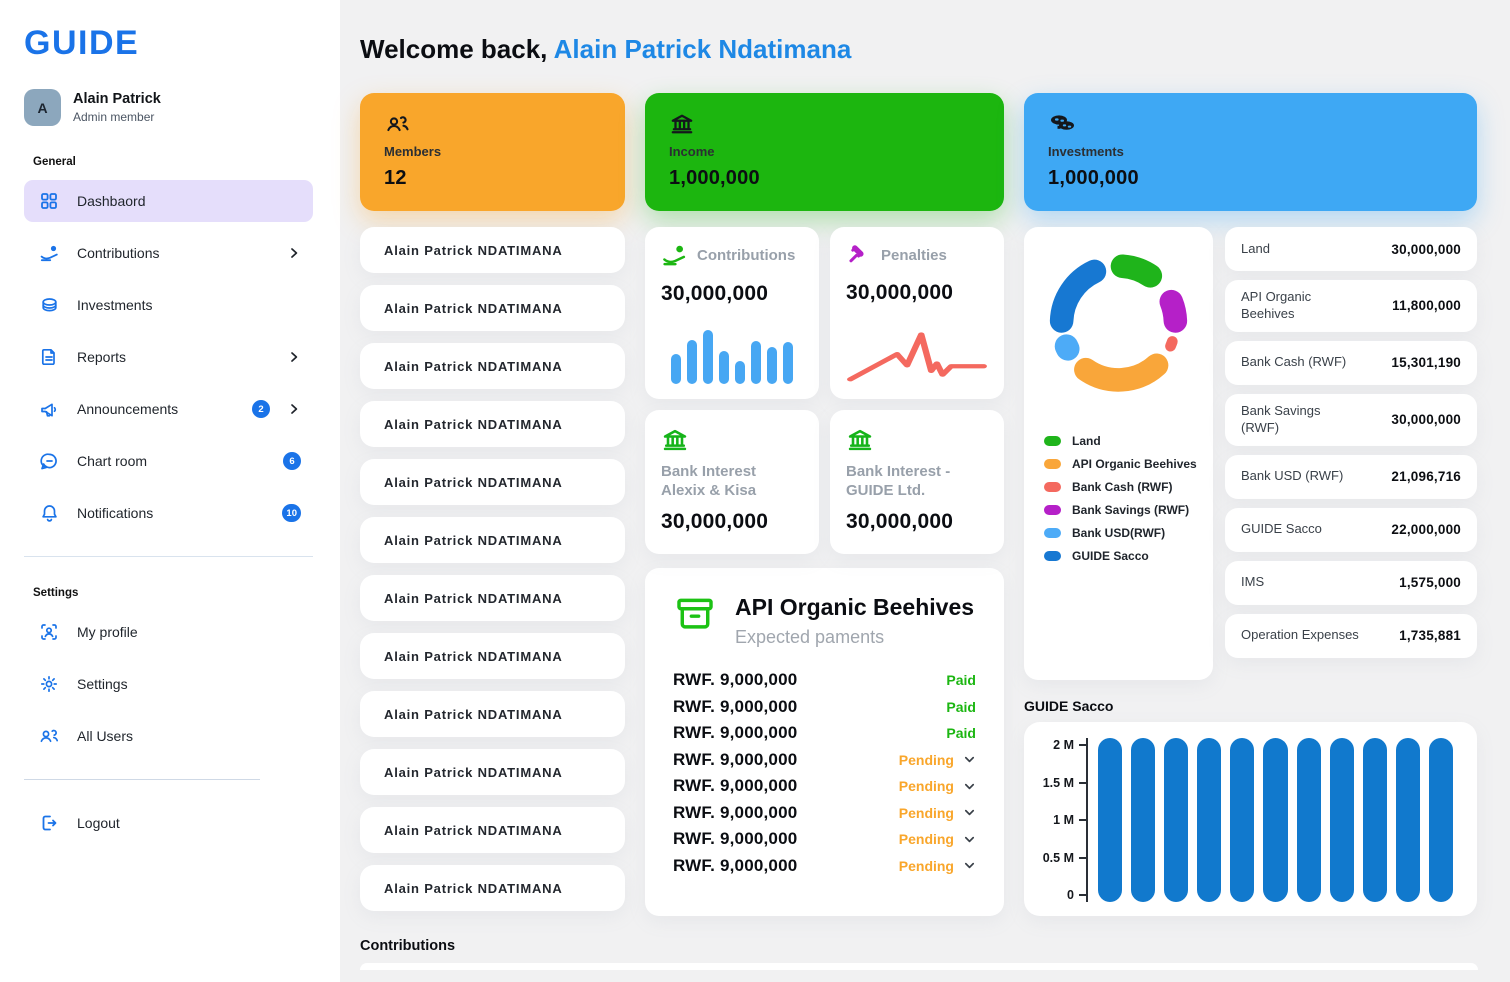 The image size is (1510, 982). What do you see at coordinates (105, 736) in the screenshot?
I see `sidebar-item-label: All Users` at bounding box center [105, 736].